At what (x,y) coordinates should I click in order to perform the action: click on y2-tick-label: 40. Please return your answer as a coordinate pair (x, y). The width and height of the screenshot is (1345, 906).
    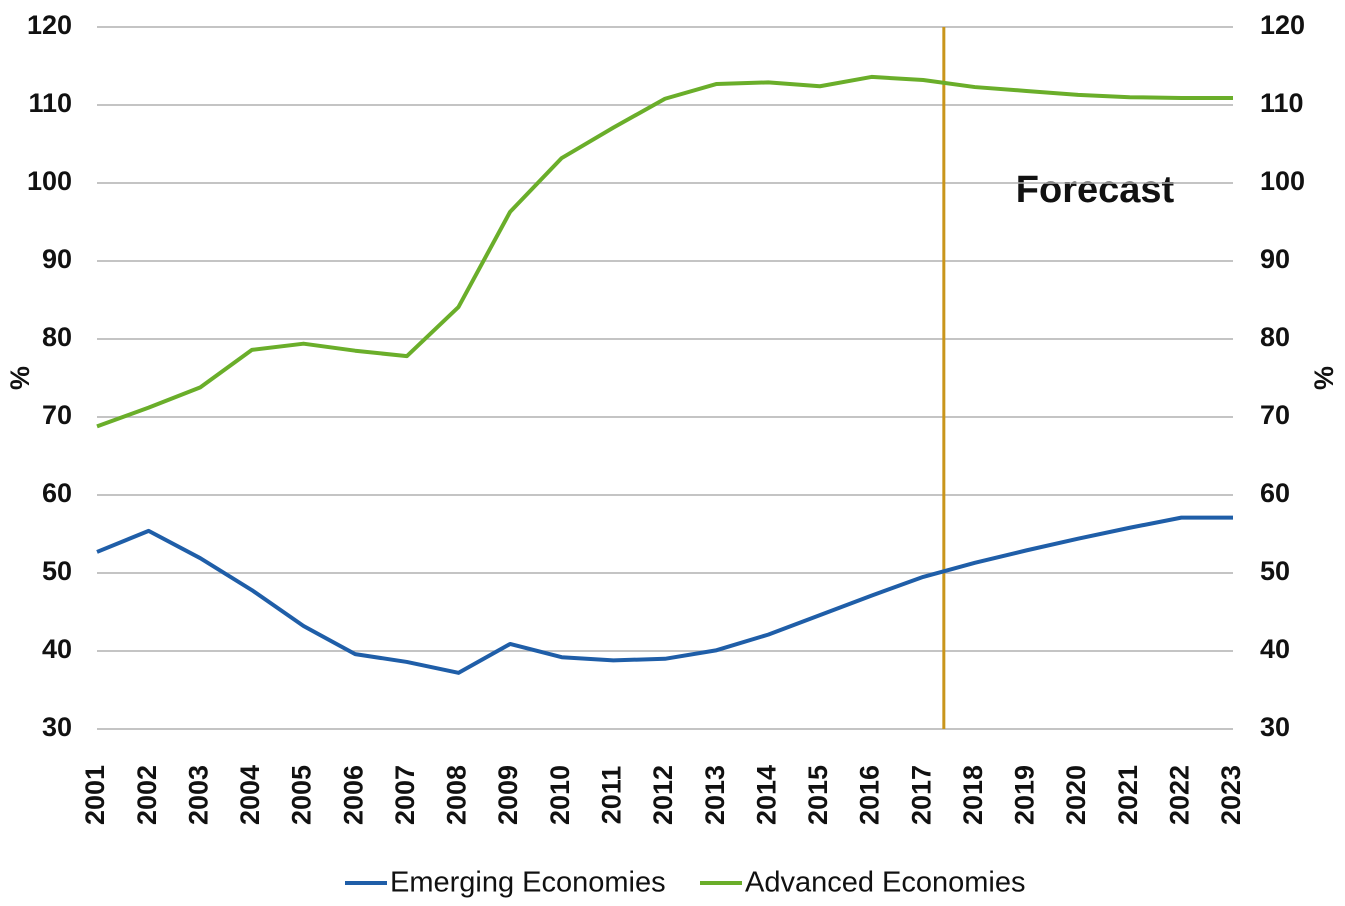
    Looking at the image, I should click on (1275, 649).